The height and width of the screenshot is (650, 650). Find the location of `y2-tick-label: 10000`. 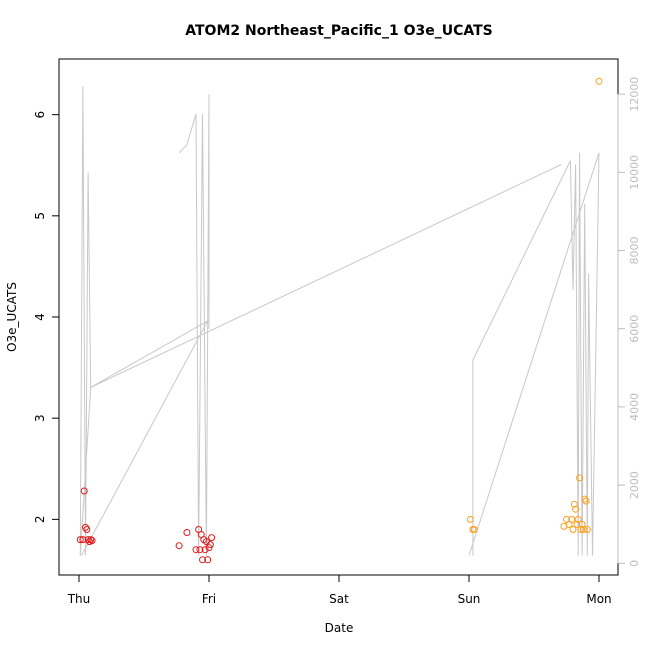

y2-tick-label: 10000 is located at coordinates (634, 172).